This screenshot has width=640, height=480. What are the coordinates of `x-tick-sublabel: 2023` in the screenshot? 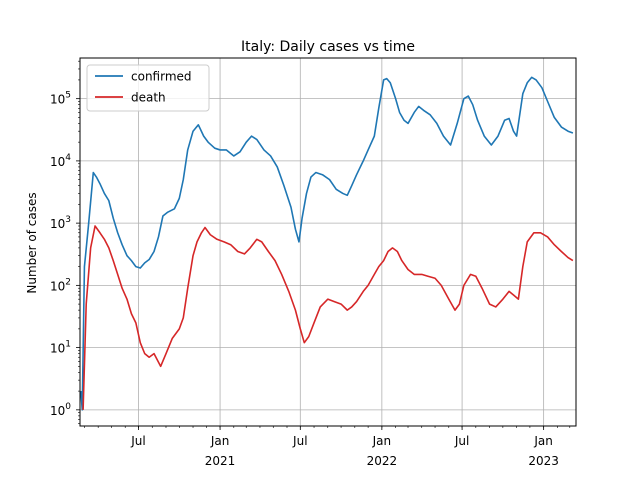 It's located at (543, 461).